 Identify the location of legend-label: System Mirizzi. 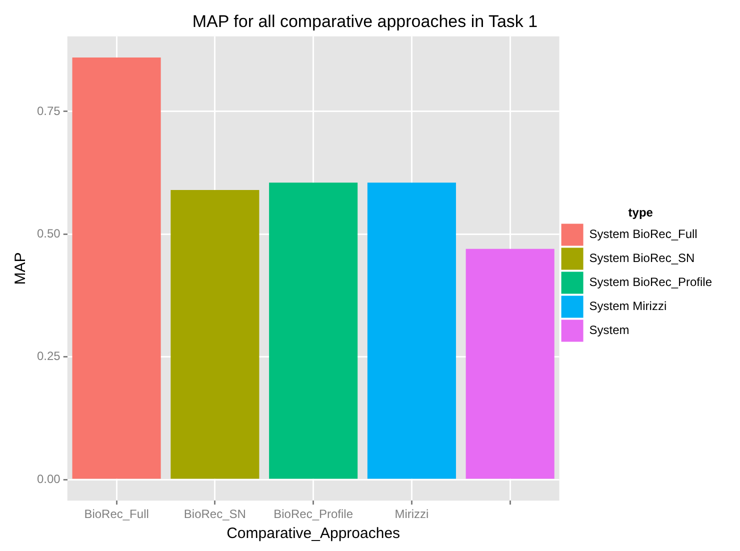
(628, 306).